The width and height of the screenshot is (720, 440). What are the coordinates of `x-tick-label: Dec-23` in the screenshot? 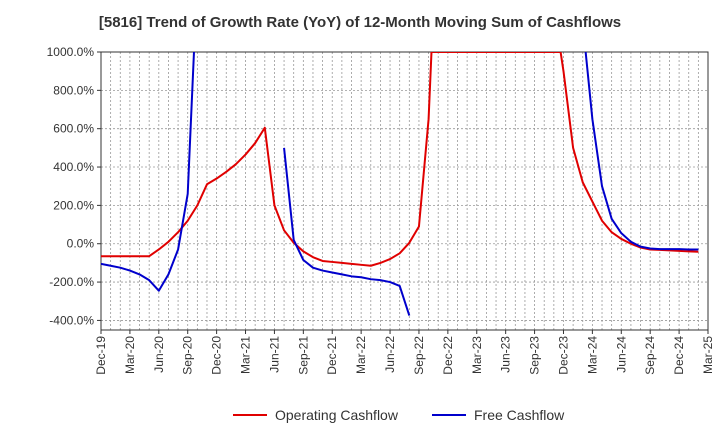 It's located at (563, 355).